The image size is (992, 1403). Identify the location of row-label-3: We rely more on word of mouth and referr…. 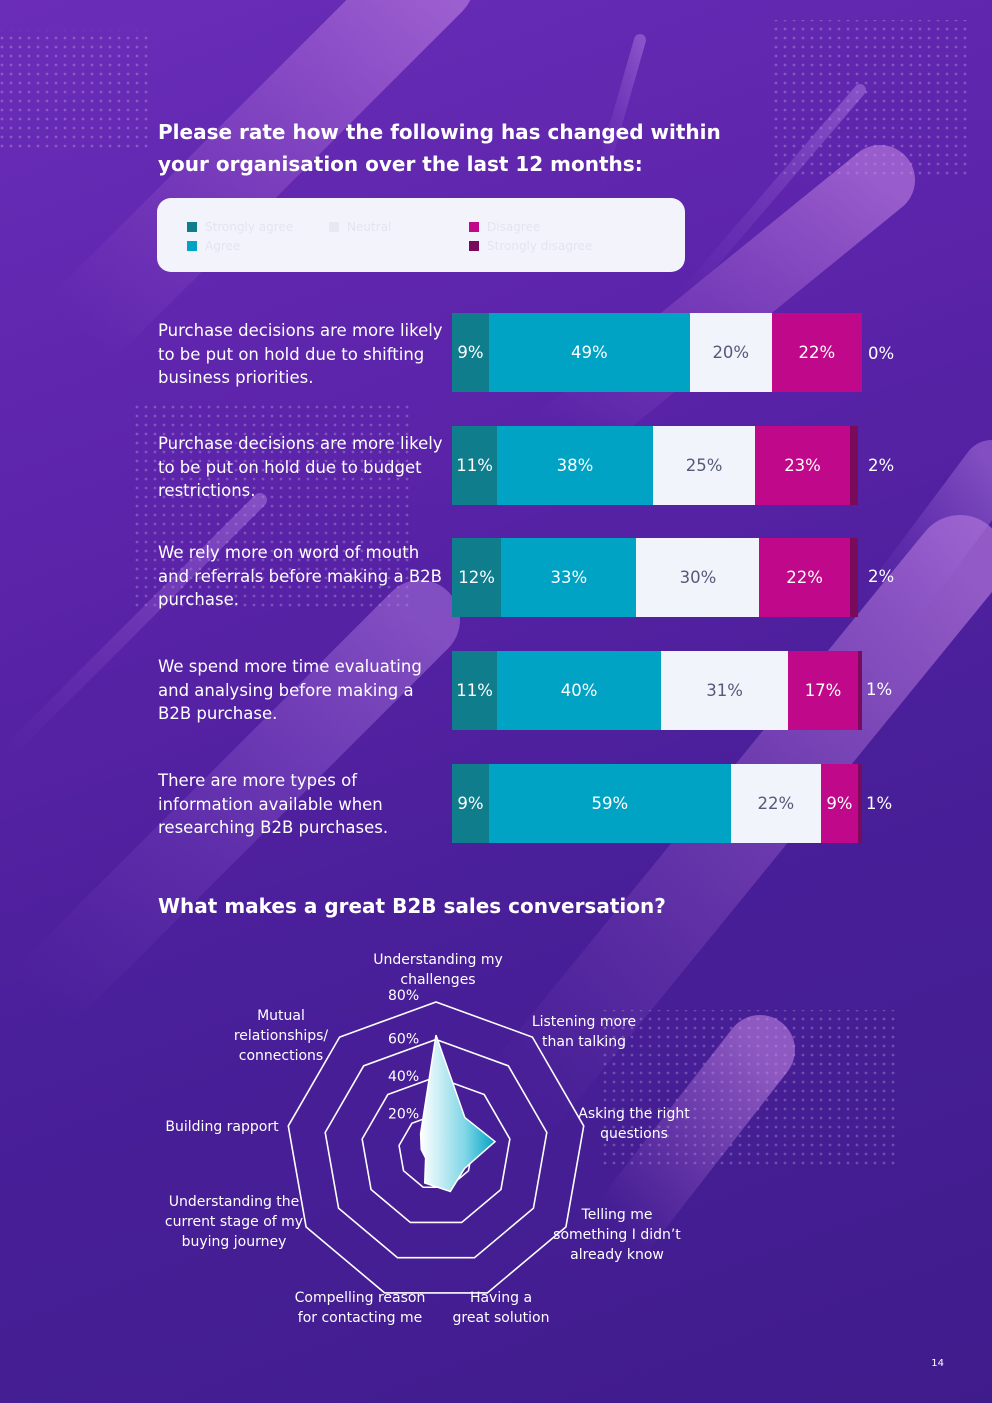
(300, 576).